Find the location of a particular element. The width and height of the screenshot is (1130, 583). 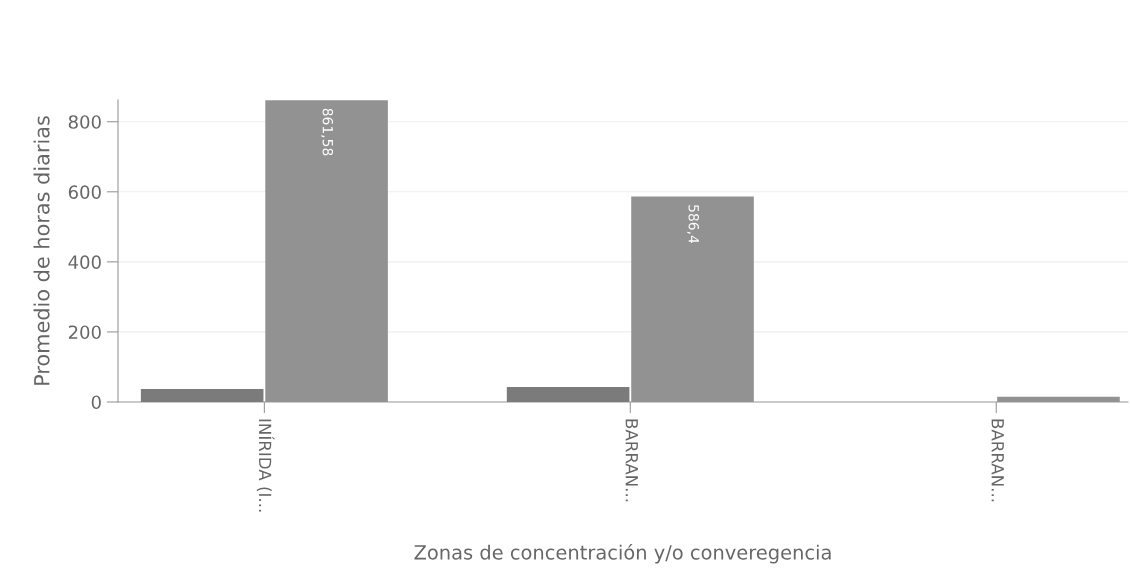

data-label: 586,4 is located at coordinates (693, 224).